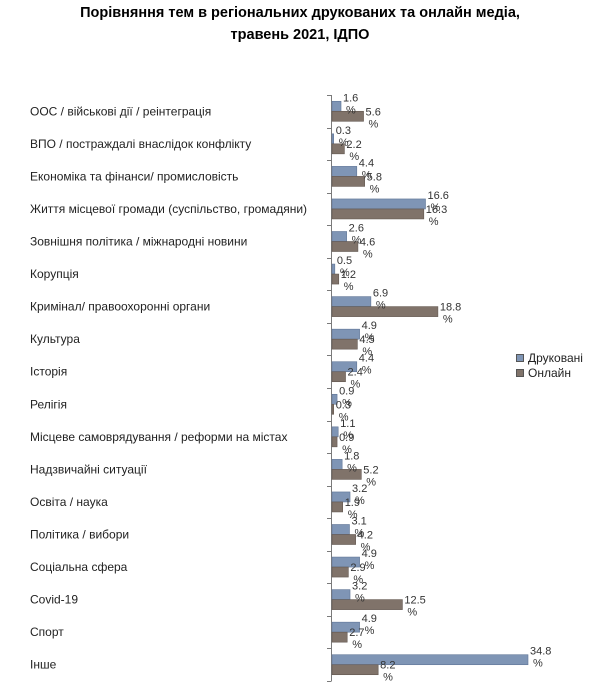 The image size is (600, 689). Describe the element at coordinates (357, 568) in the screenshot. I see `value-label: 2.9` at that location.